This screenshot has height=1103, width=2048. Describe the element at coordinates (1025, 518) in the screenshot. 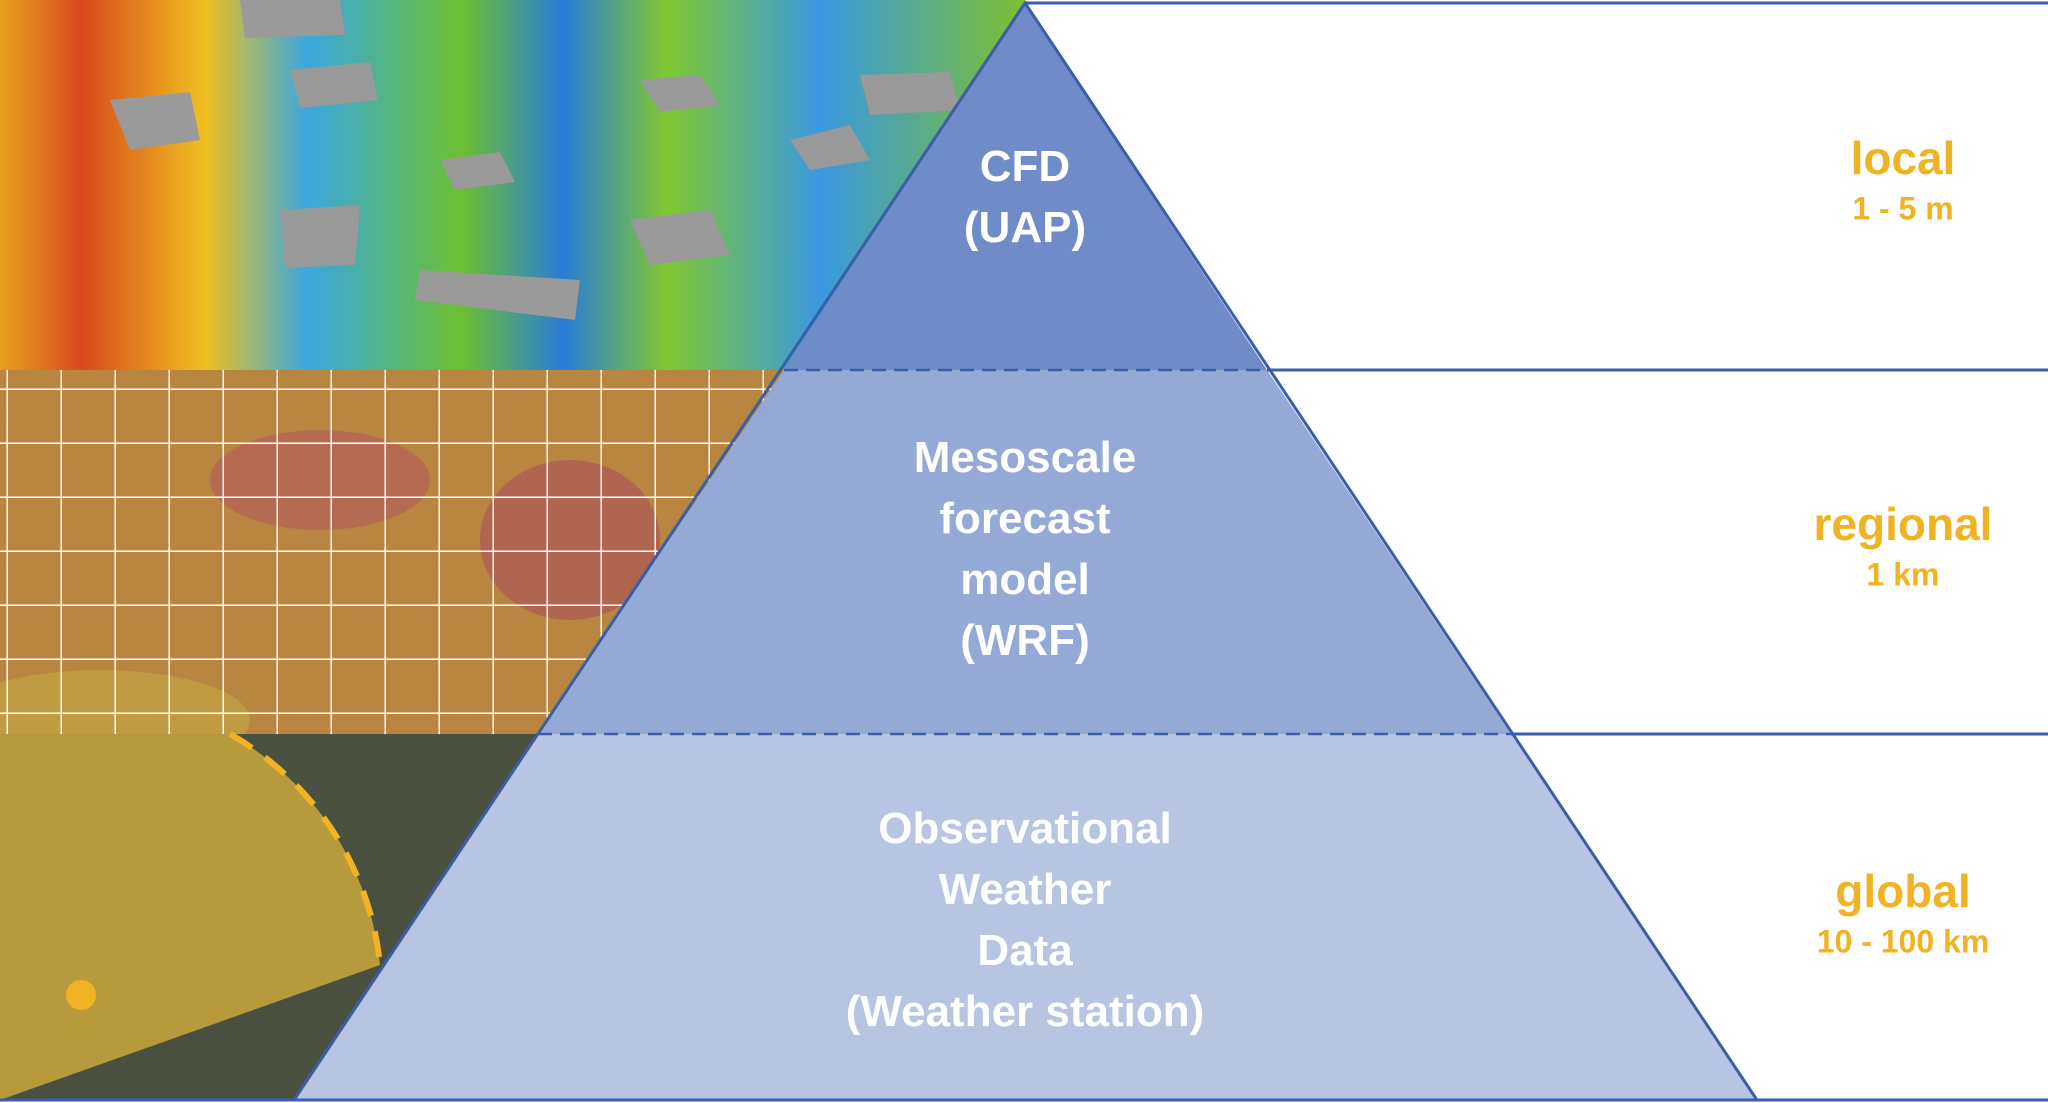

I see `level-label: forecast` at that location.